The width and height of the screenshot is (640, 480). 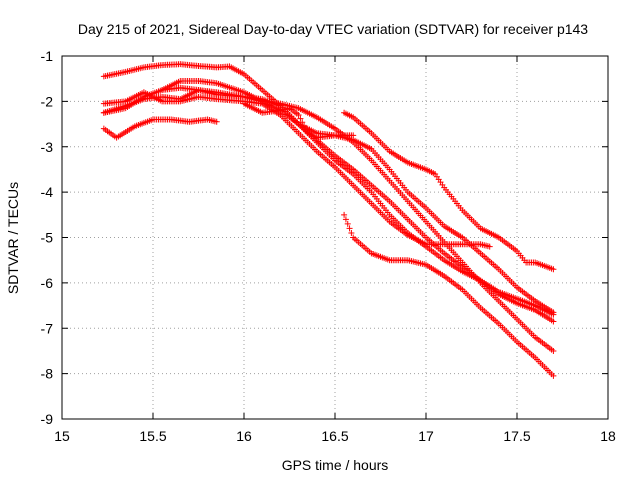 What do you see at coordinates (47, 328) in the screenshot?
I see `y-tick-label: -7` at bounding box center [47, 328].